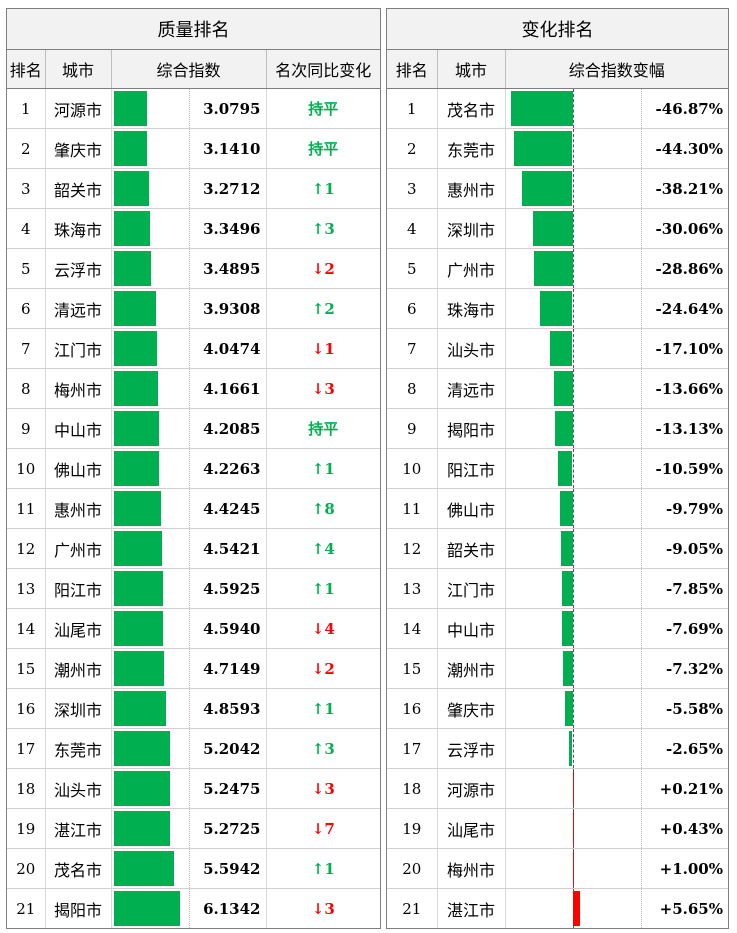 The image size is (737, 933). I want to click on table-row: 1 河源市 3.0795 持平, so click(194, 108).